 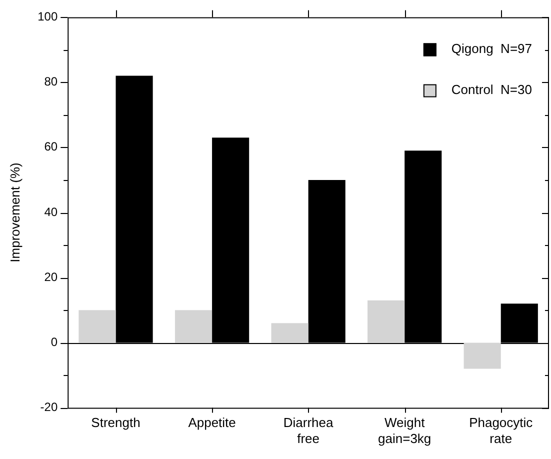 What do you see at coordinates (51, 277) in the screenshot?
I see `y-tick-label: 20` at bounding box center [51, 277].